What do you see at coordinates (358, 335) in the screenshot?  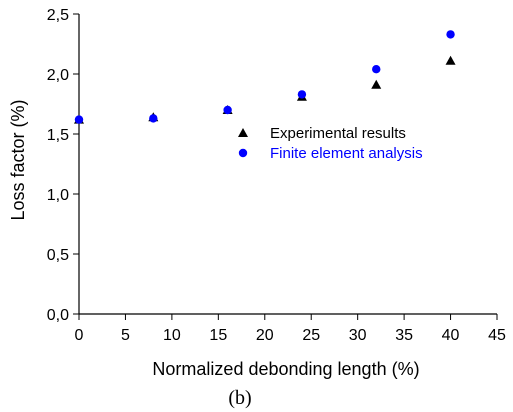 I see `x-tick-label: 30` at bounding box center [358, 335].